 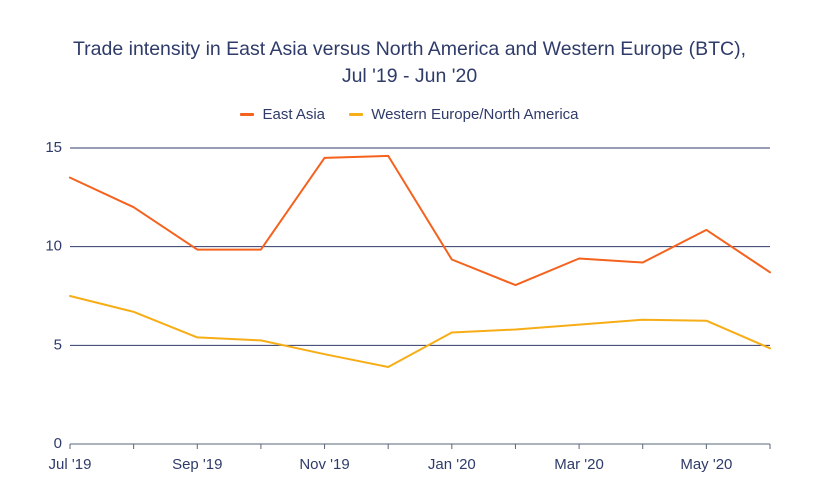 I want to click on x-tick-label-4: Mar '20, so click(x=579, y=464).